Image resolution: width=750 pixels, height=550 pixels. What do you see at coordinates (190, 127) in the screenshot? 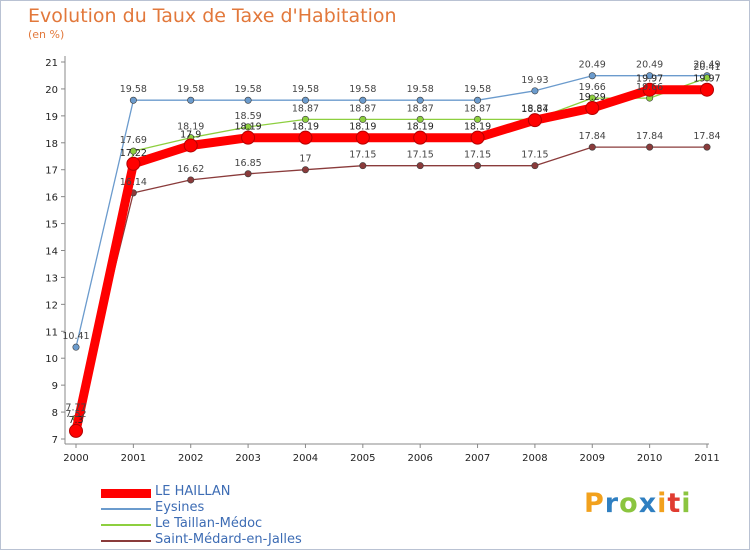
I see `series-2-label-2: 18.19` at bounding box center [190, 127].